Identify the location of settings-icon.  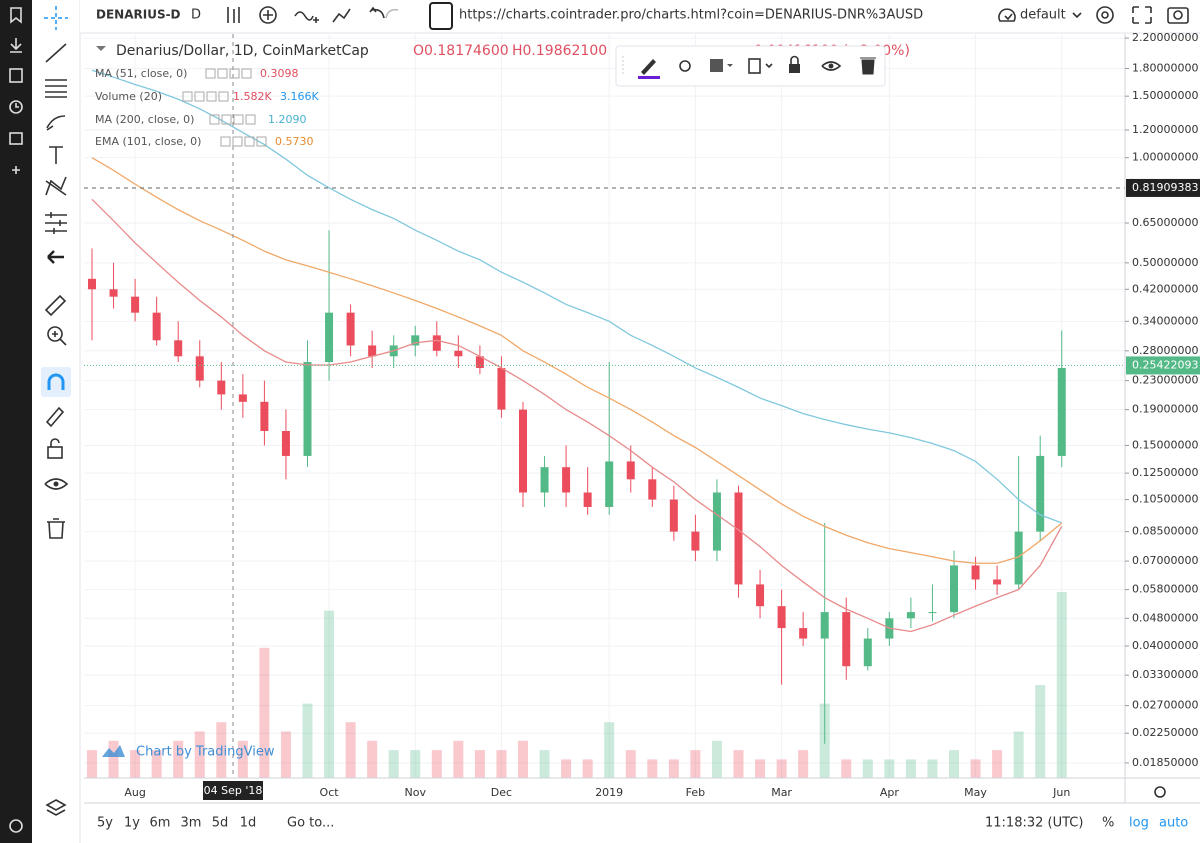
(1160, 792).